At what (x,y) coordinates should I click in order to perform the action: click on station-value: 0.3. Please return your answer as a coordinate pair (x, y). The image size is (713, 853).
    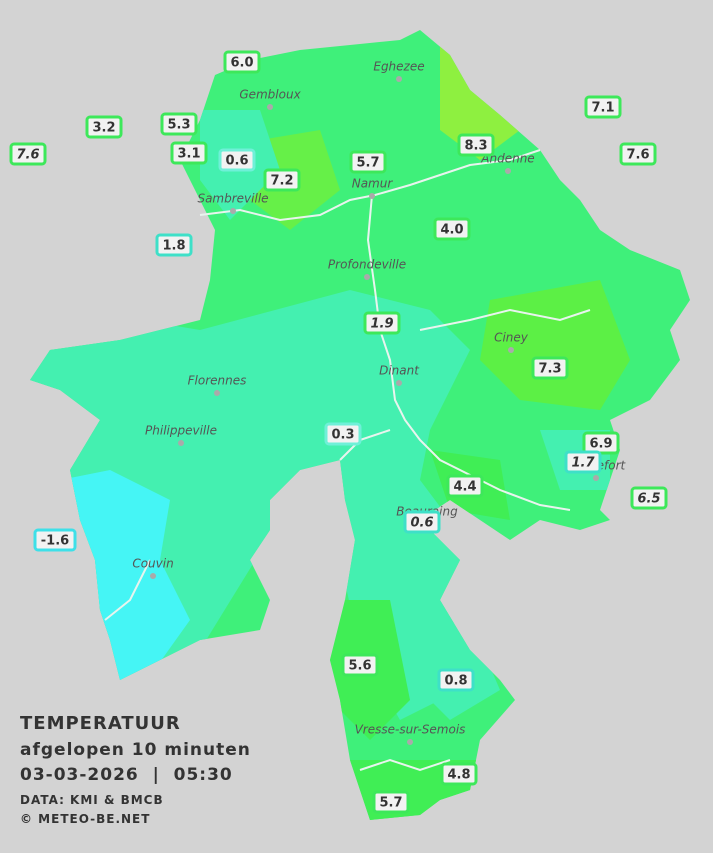
    Looking at the image, I should click on (342, 435).